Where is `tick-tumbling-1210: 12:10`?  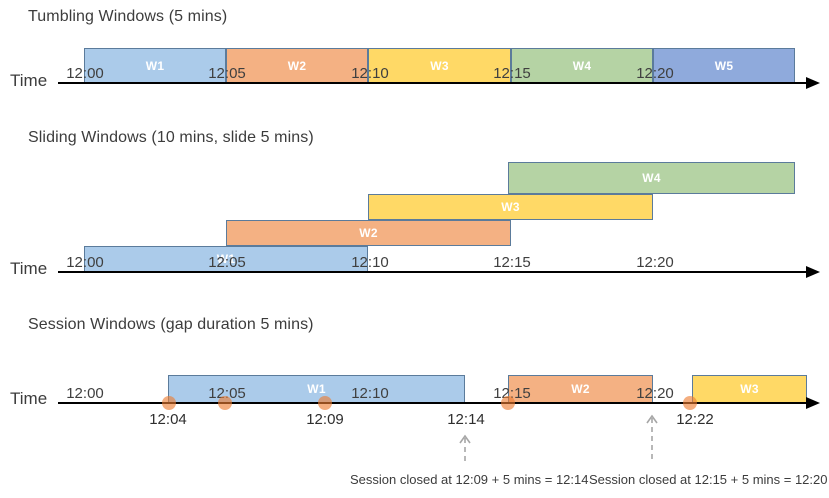
tick-tumbling-1210: 12:10 is located at coordinates (370, 73).